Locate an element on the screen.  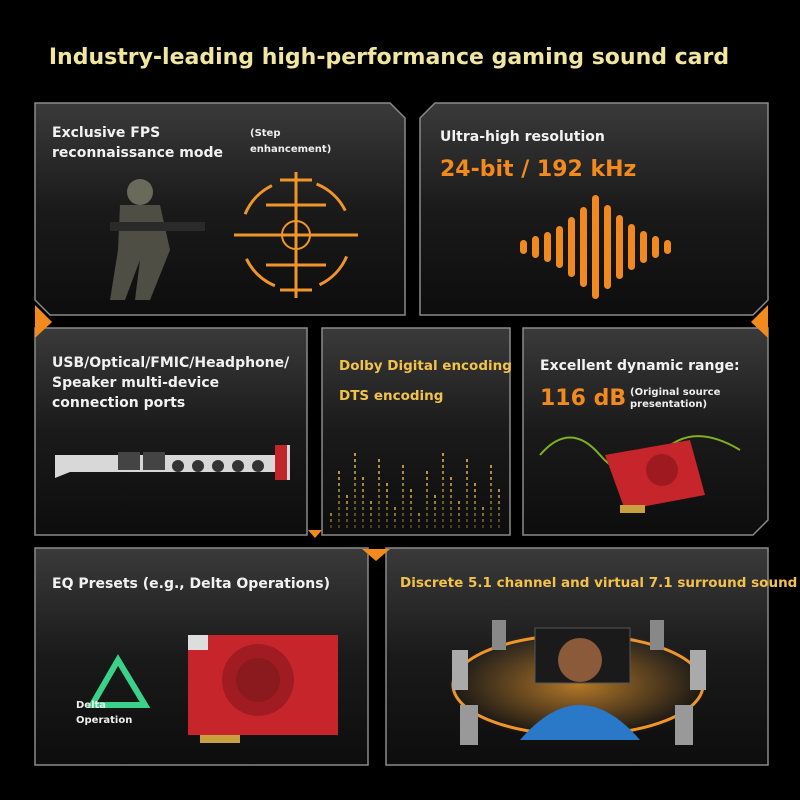
panel-highlight: 24-bit / 192 kHz is located at coordinates (538, 169).